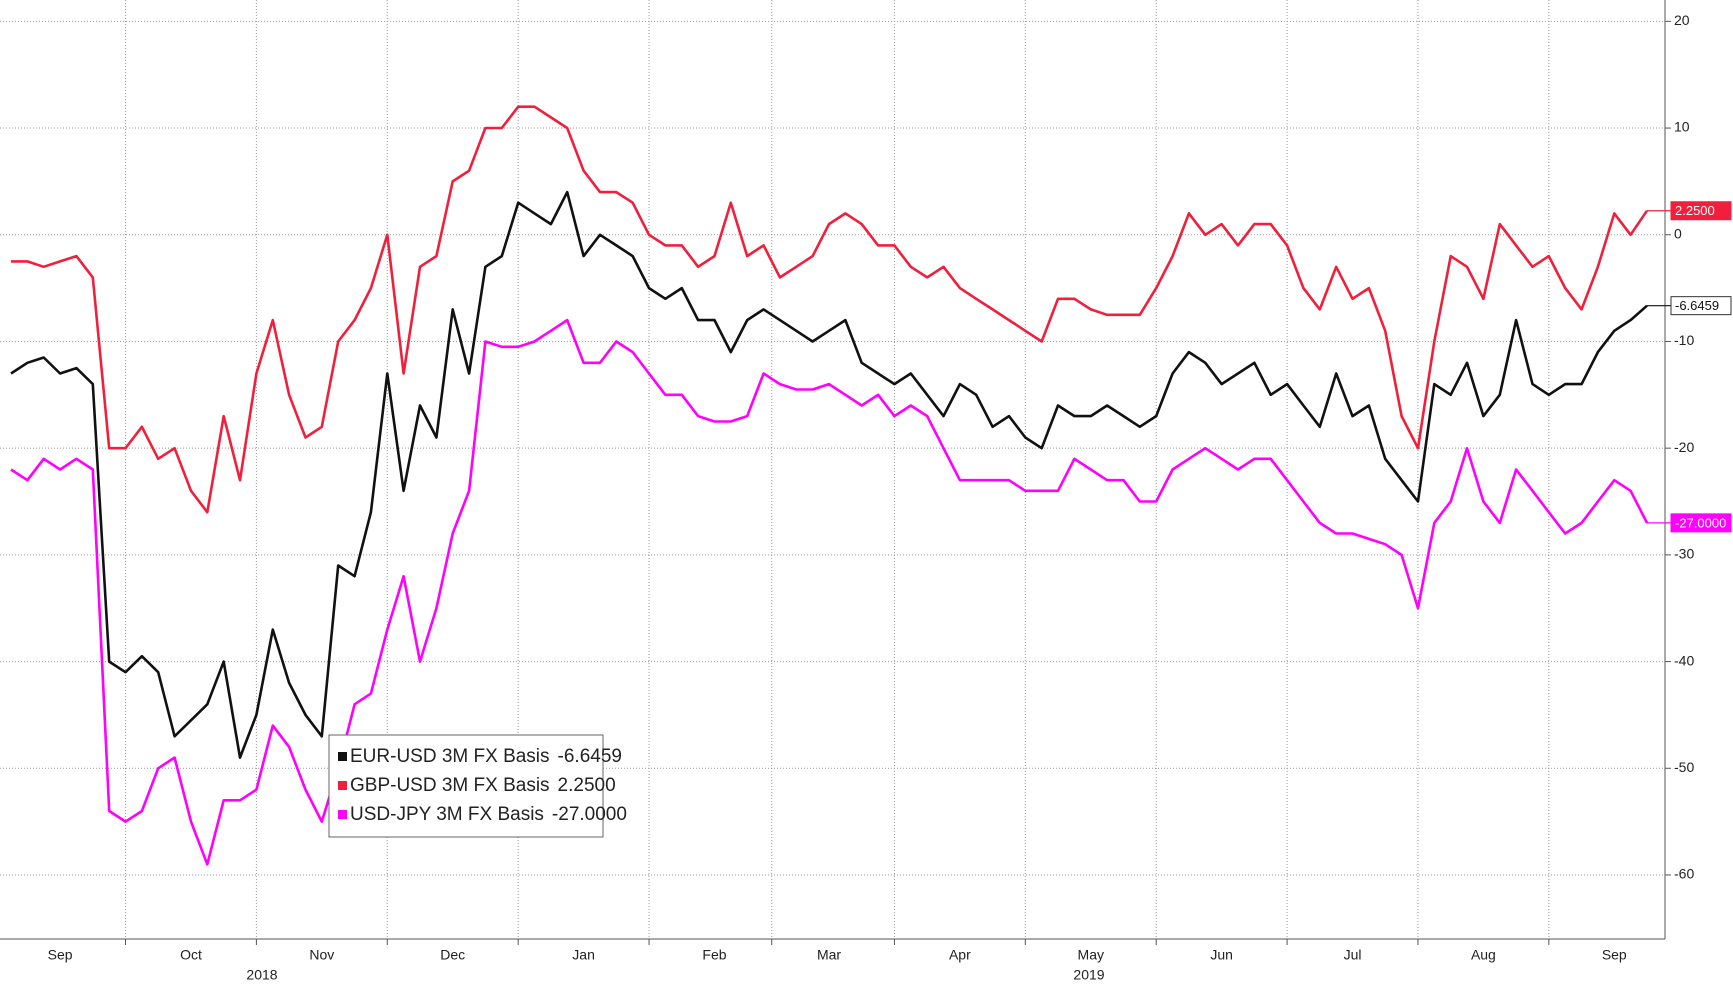 Image resolution: width=1733 pixels, height=985 pixels. Describe the element at coordinates (452, 955) in the screenshot. I see `x-tick-label: Dec` at that location.